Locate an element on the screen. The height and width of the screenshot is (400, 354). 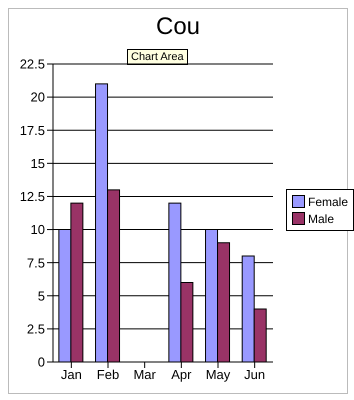
y-tick-label: 7.5 is located at coordinates (35, 262).